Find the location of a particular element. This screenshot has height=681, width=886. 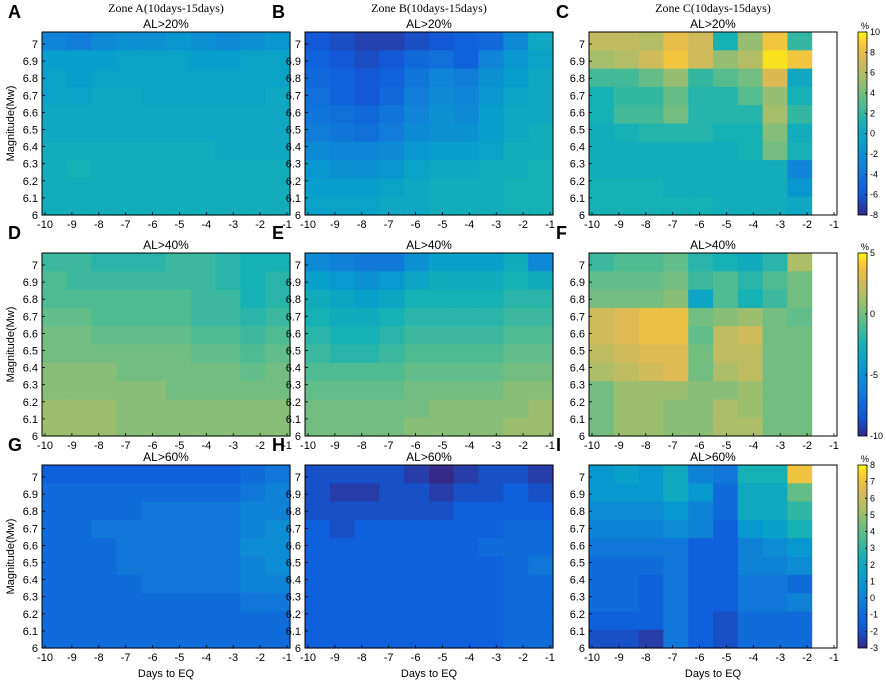

x-tick-label: -10 is located at coordinates (308, 446).